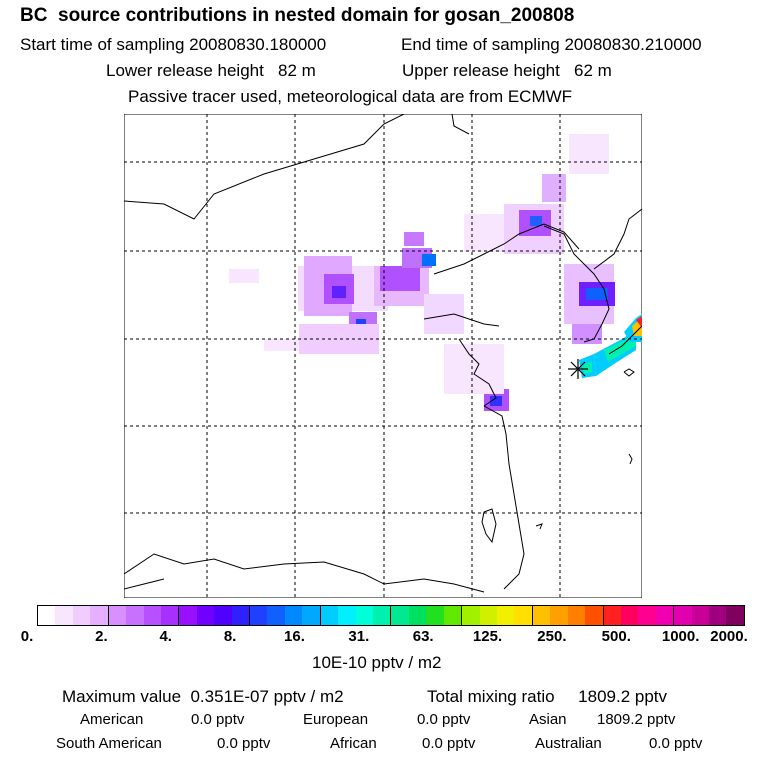  Describe the element at coordinates (680, 636) in the screenshot. I see `colorbar-tick-label: 1000.` at that location.